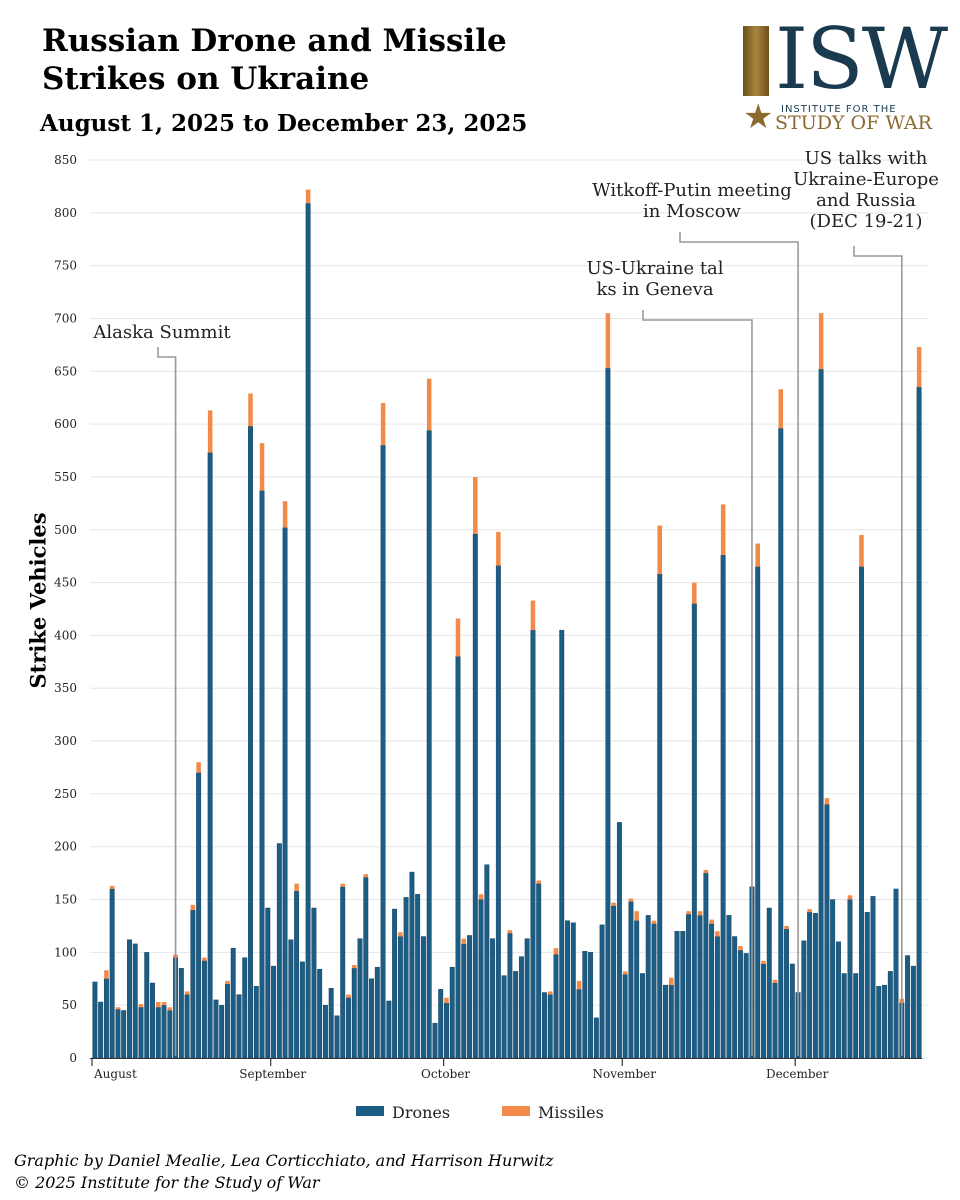  I want to click on chart-subtitle: August 1, 2025 to December 23, 2025, so click(284, 123).